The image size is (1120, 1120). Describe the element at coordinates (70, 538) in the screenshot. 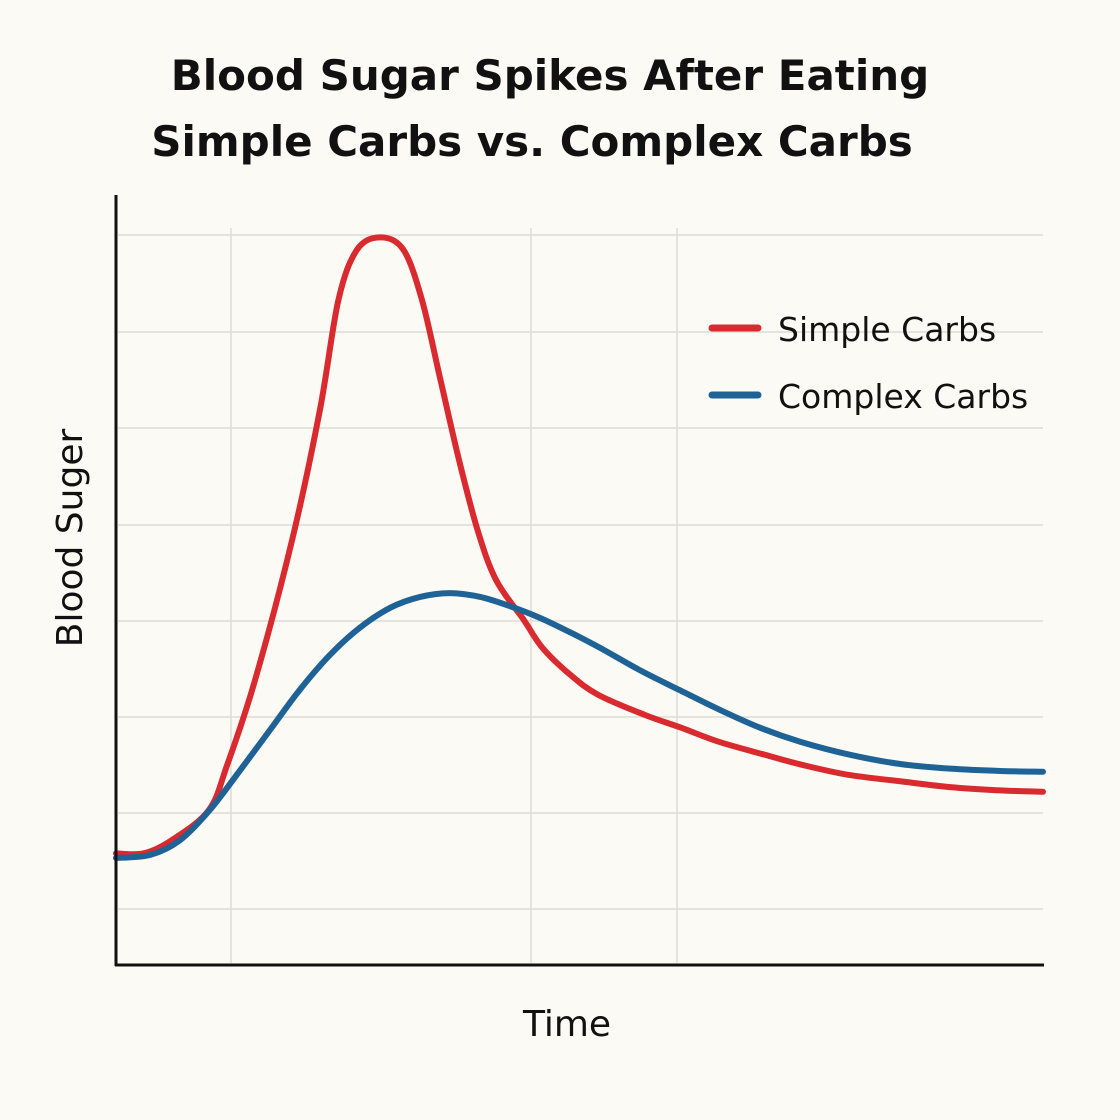

I see `y-axis-label: Blood Suger` at that location.